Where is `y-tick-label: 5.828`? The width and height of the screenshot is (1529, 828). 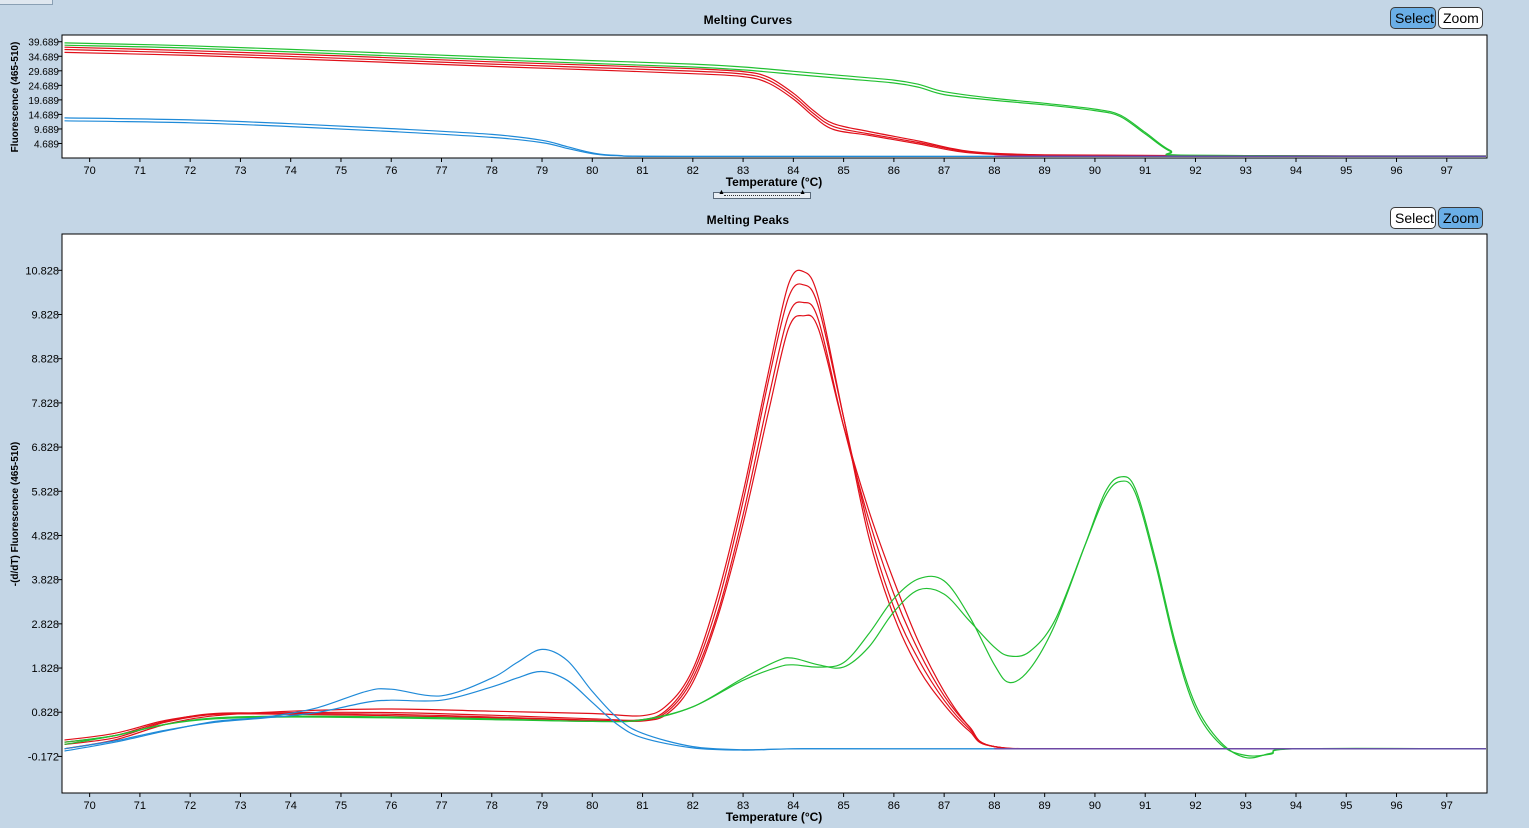
y-tick-label: 5.828 is located at coordinates (45, 492).